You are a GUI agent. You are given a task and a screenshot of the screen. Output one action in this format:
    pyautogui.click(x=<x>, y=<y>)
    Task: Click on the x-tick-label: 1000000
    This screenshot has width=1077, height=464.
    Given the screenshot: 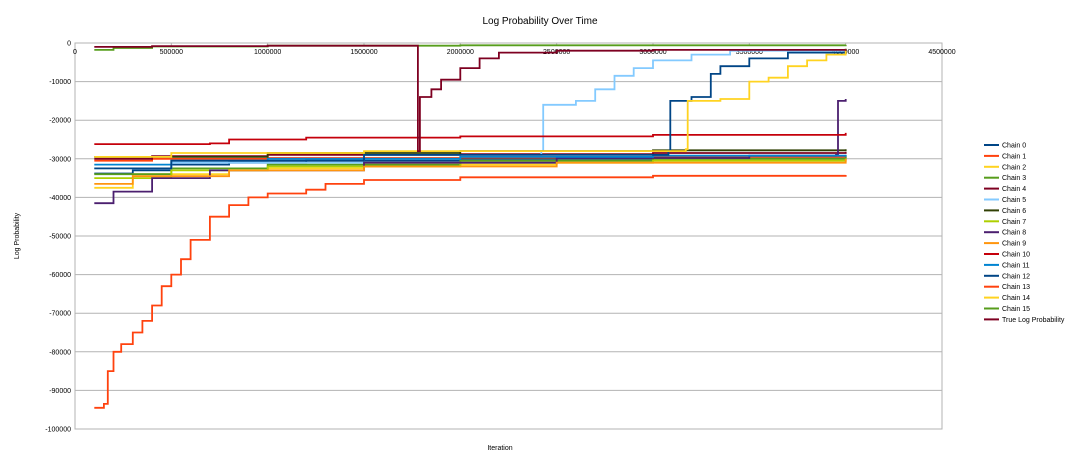 What is the action you would take?
    pyautogui.click(x=267, y=52)
    